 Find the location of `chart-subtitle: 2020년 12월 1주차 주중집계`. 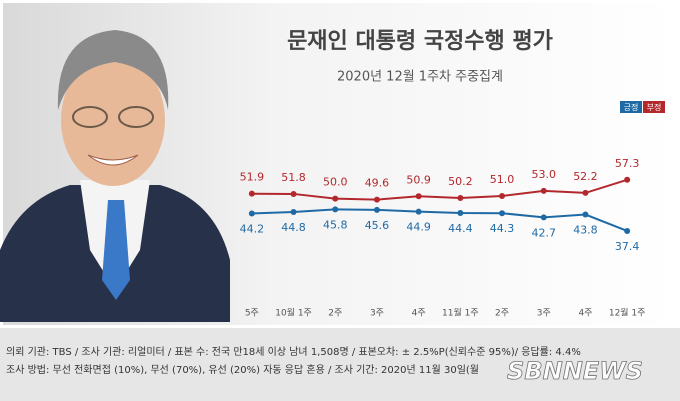

chart-subtitle: 2020년 12월 1주차 주중집계 is located at coordinates (420, 77).